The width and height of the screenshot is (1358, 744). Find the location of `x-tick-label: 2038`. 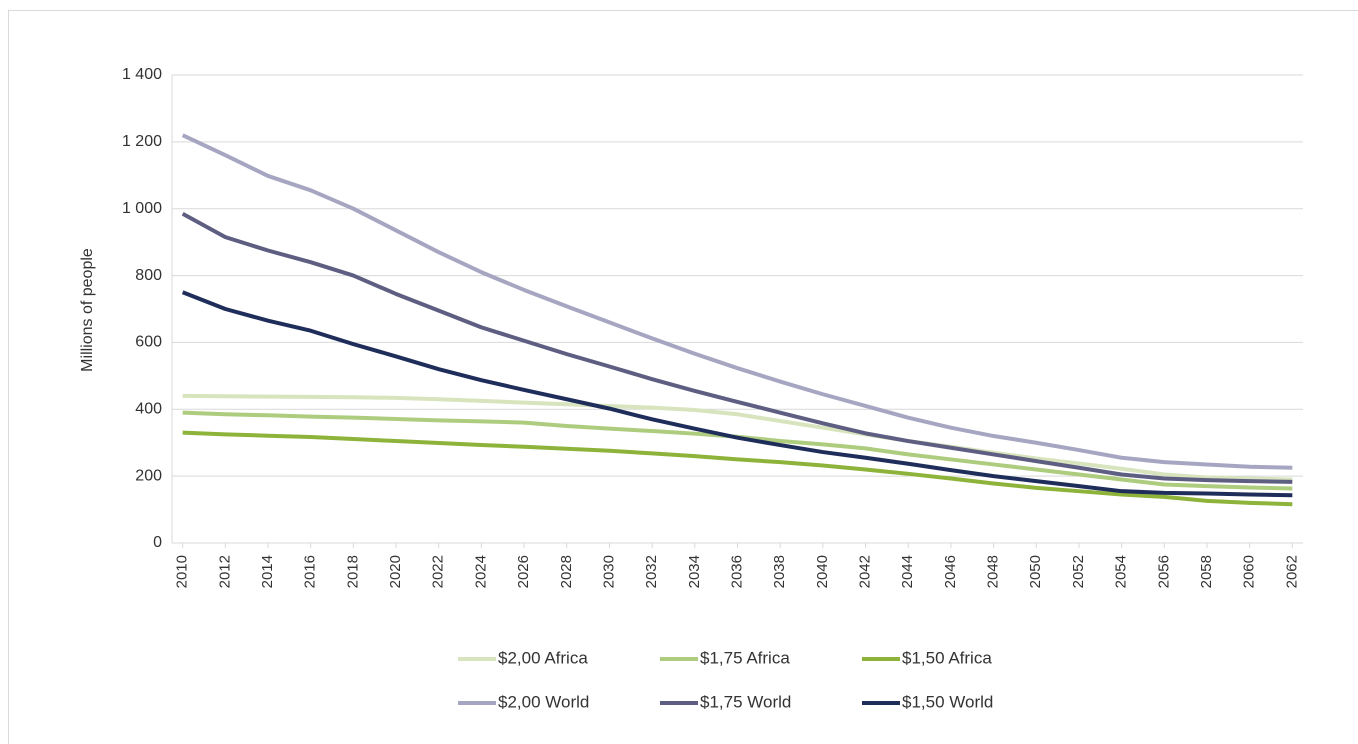

x-tick-label: 2038 is located at coordinates (779, 571).